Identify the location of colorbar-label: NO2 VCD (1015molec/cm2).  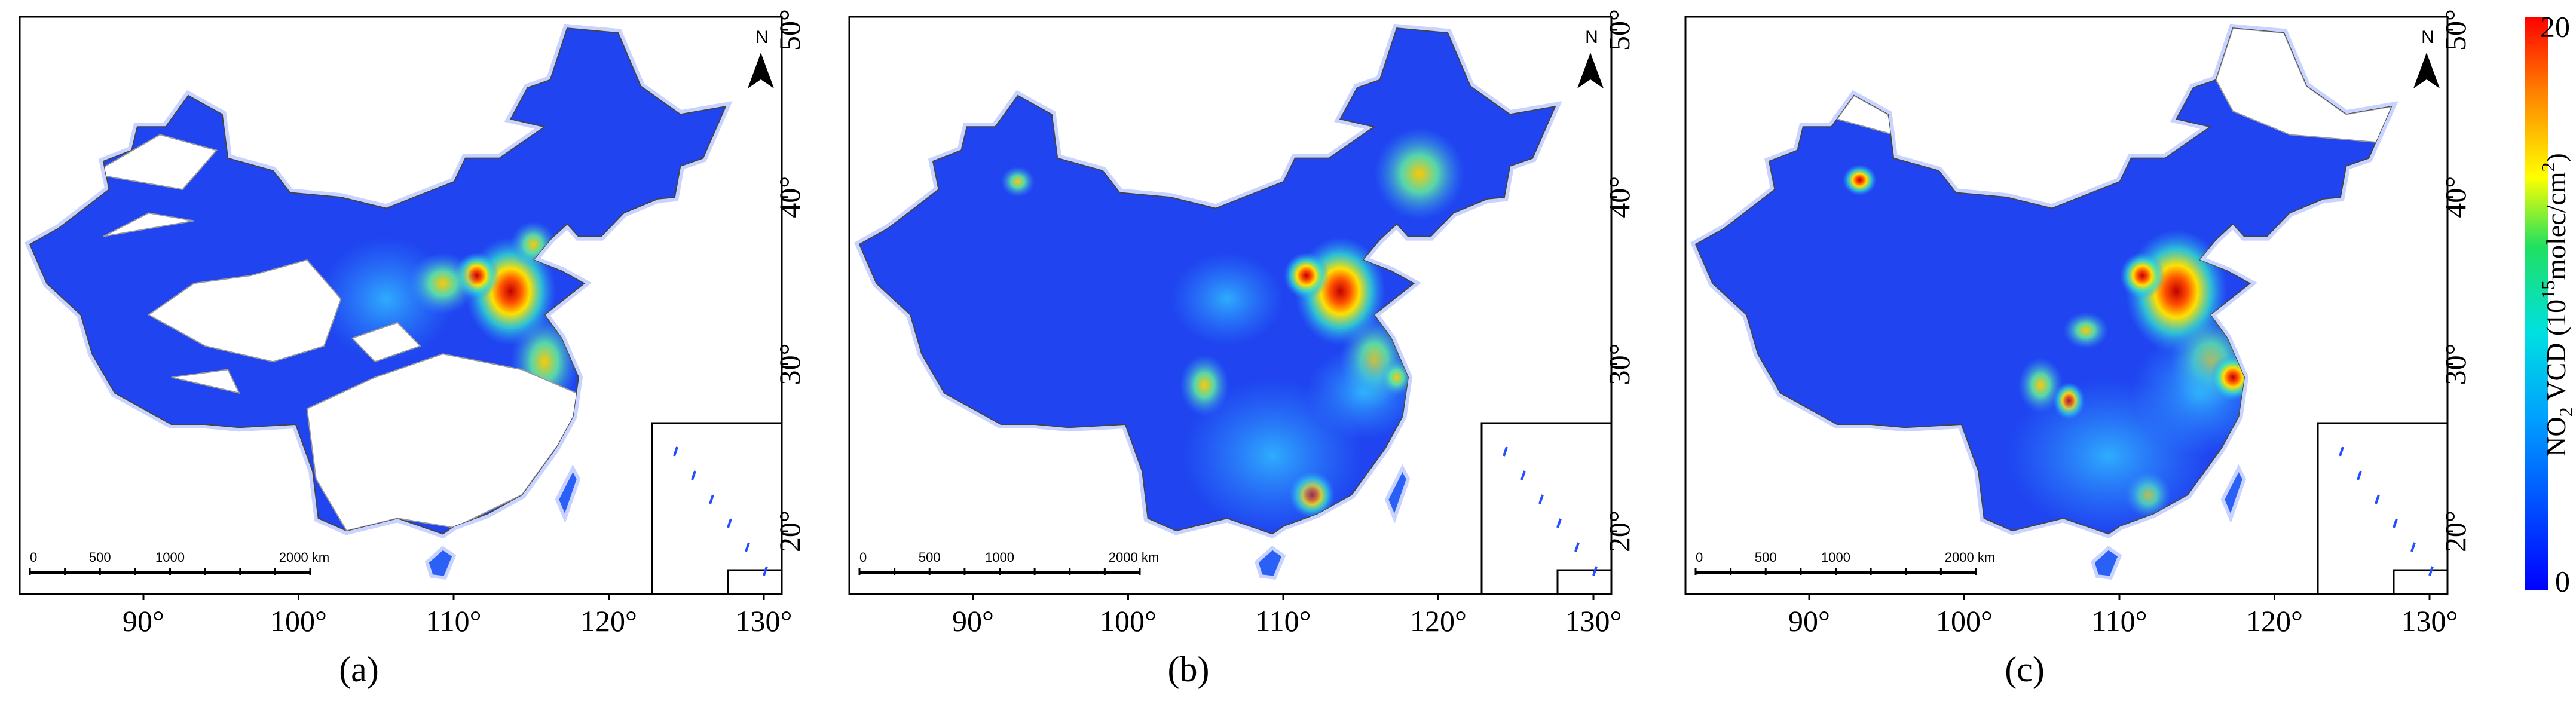
(2556, 305).